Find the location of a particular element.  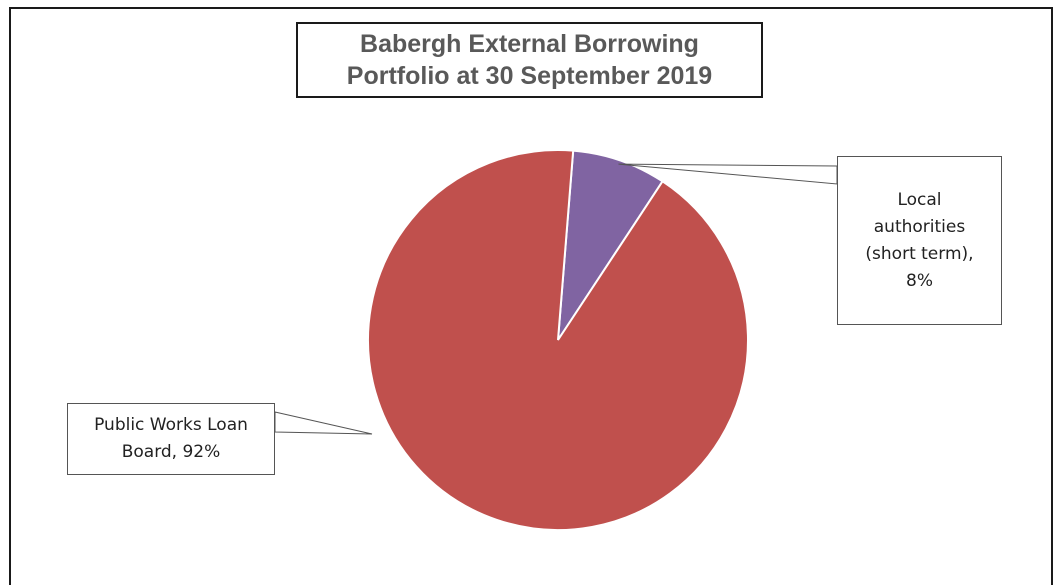

data-label-line: authorities is located at coordinates (919, 226).